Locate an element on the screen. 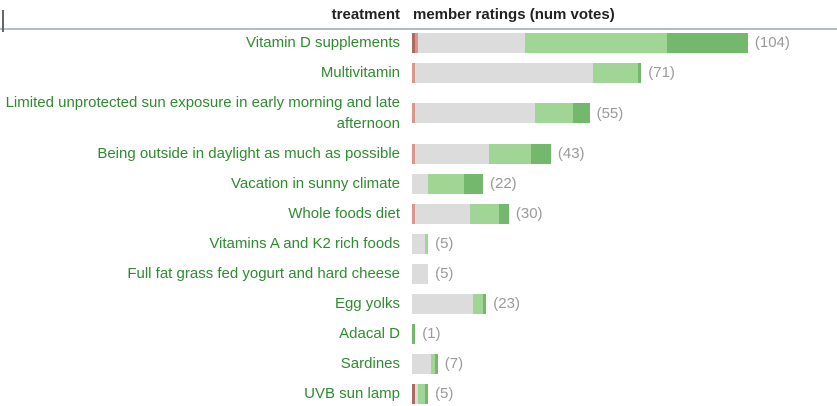 This screenshot has height=406, width=837. vote-count: (1) is located at coordinates (431, 333).